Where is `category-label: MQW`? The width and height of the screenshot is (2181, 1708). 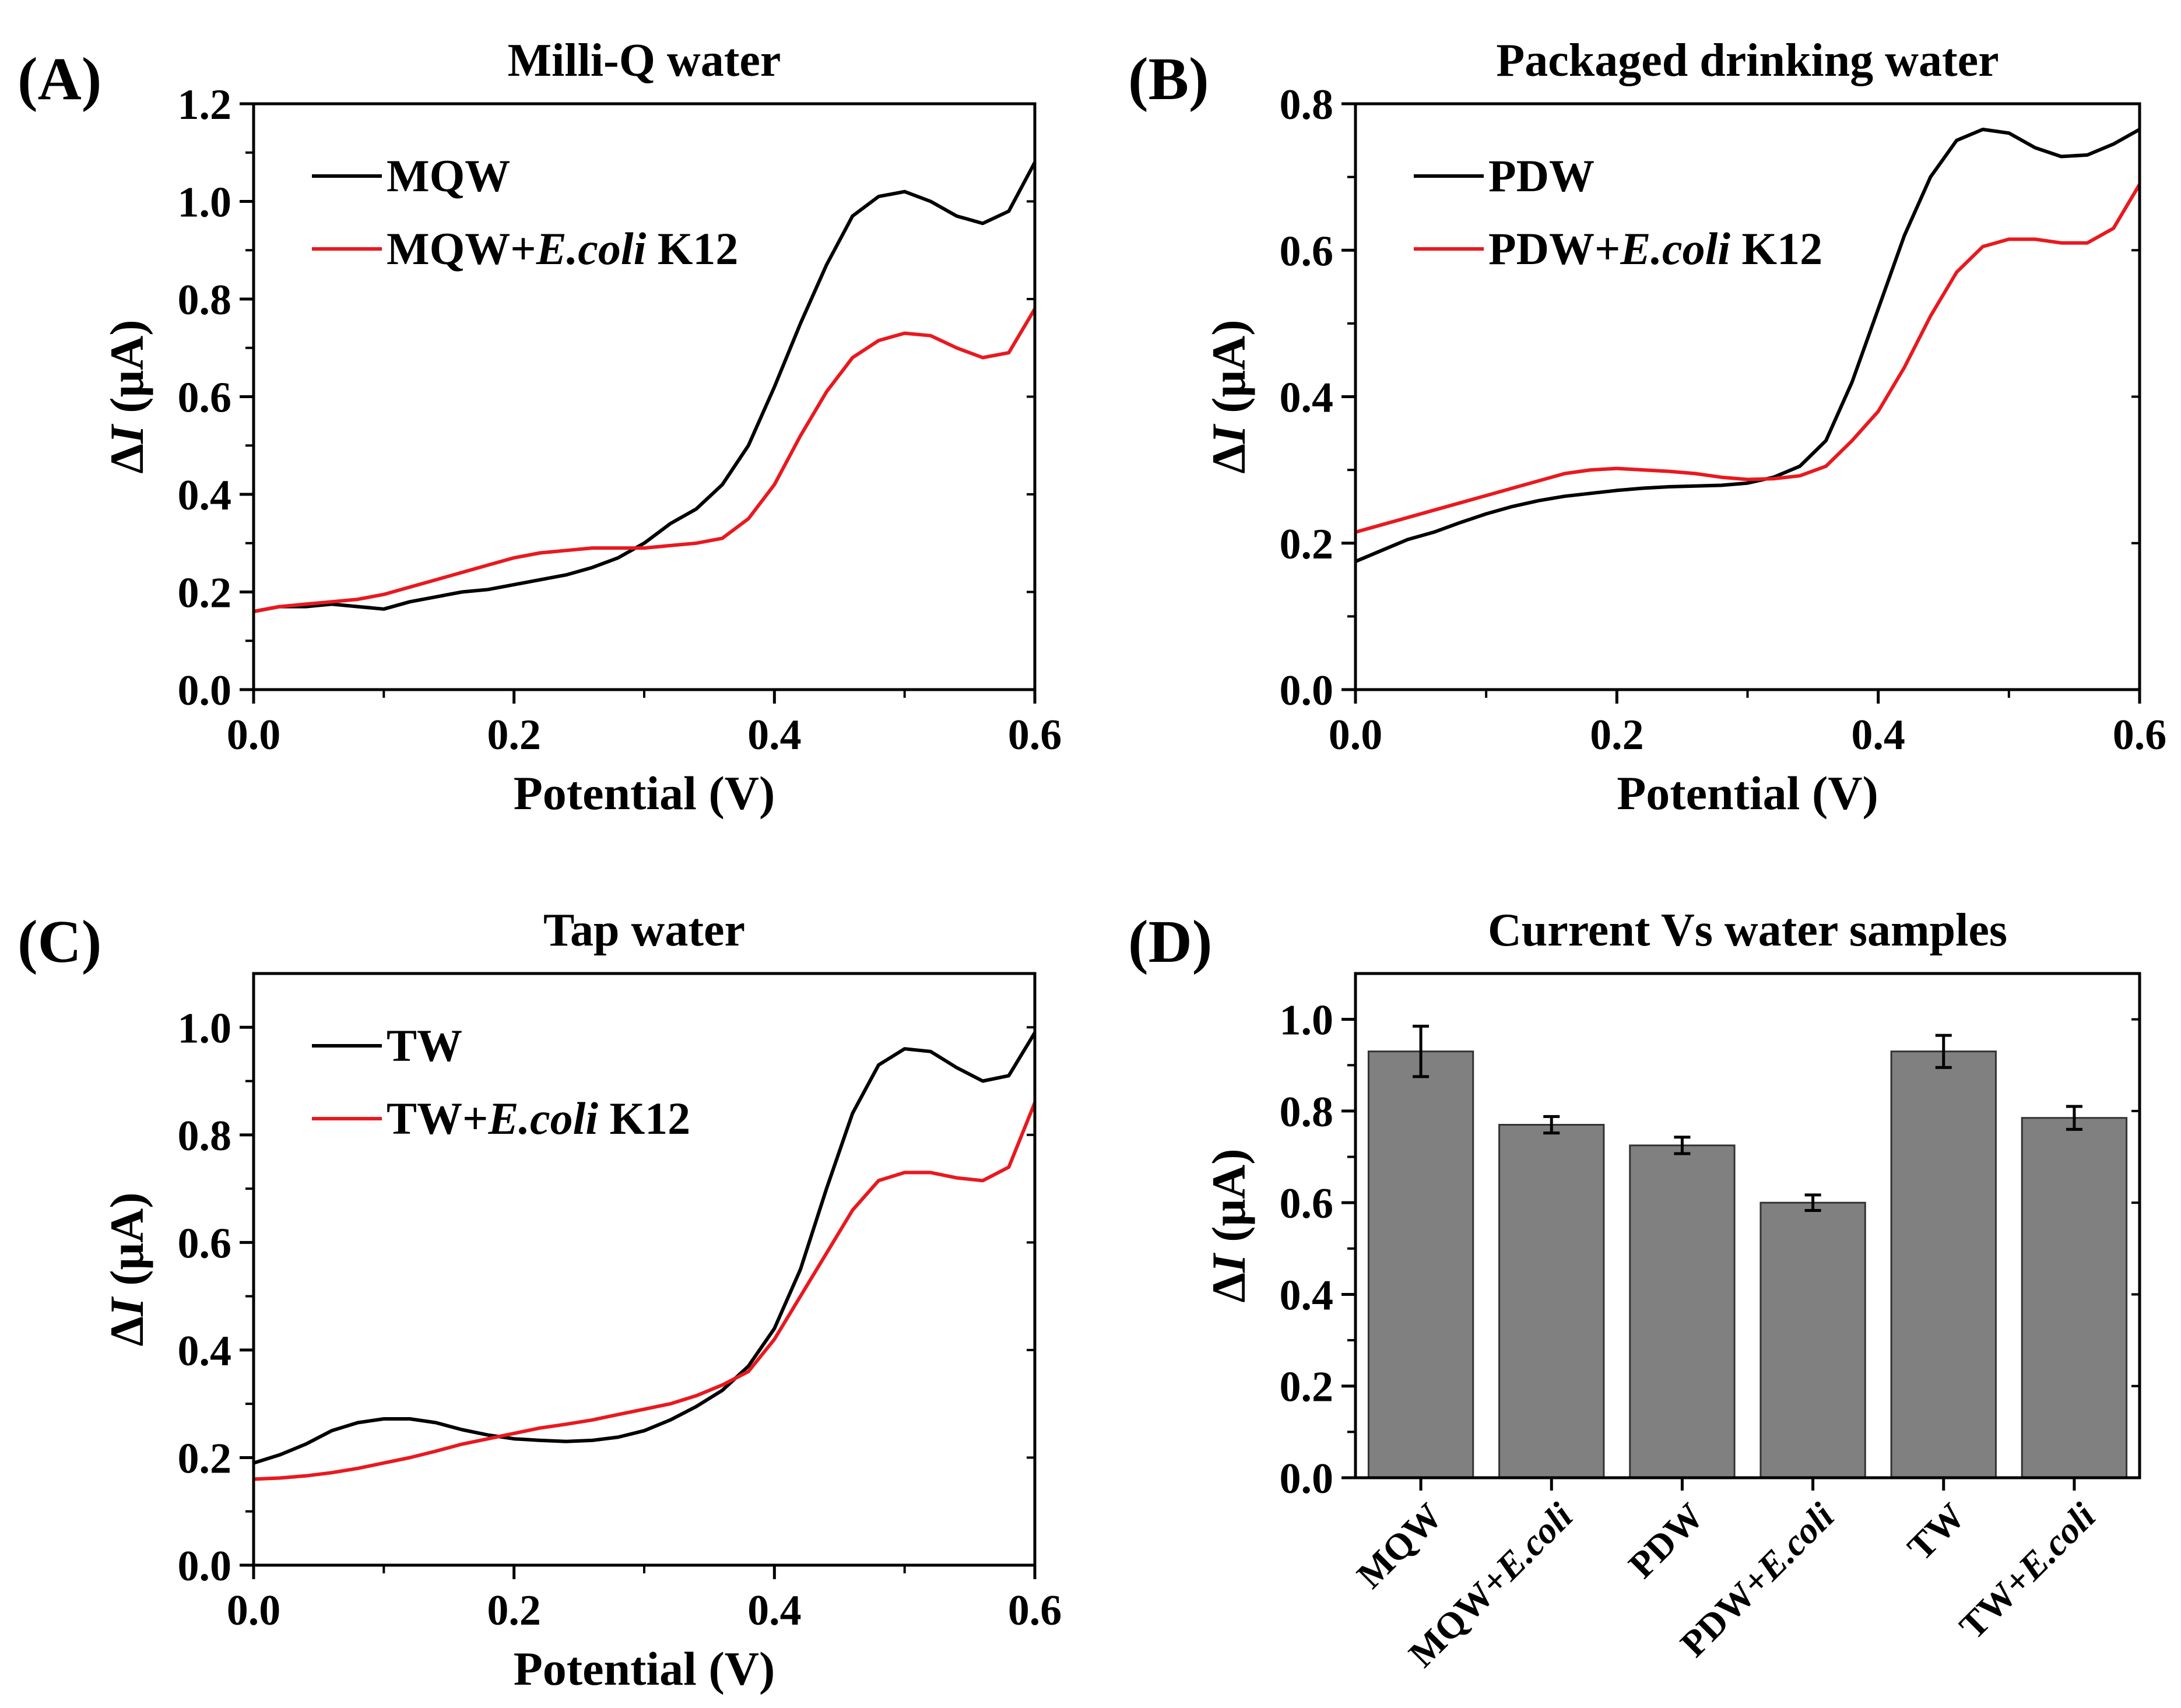
category-label: MQW is located at coordinates (1399, 1545).